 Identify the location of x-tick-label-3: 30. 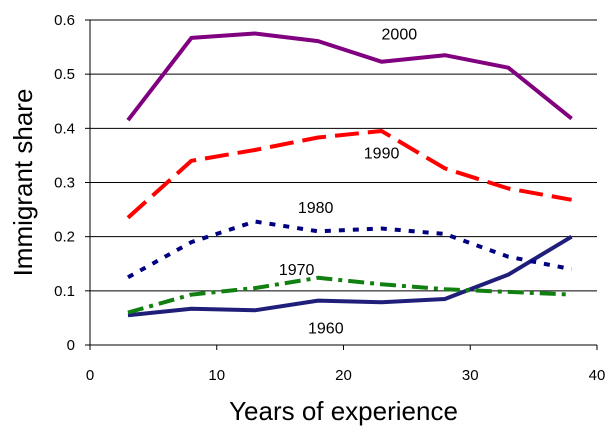
(470, 375).